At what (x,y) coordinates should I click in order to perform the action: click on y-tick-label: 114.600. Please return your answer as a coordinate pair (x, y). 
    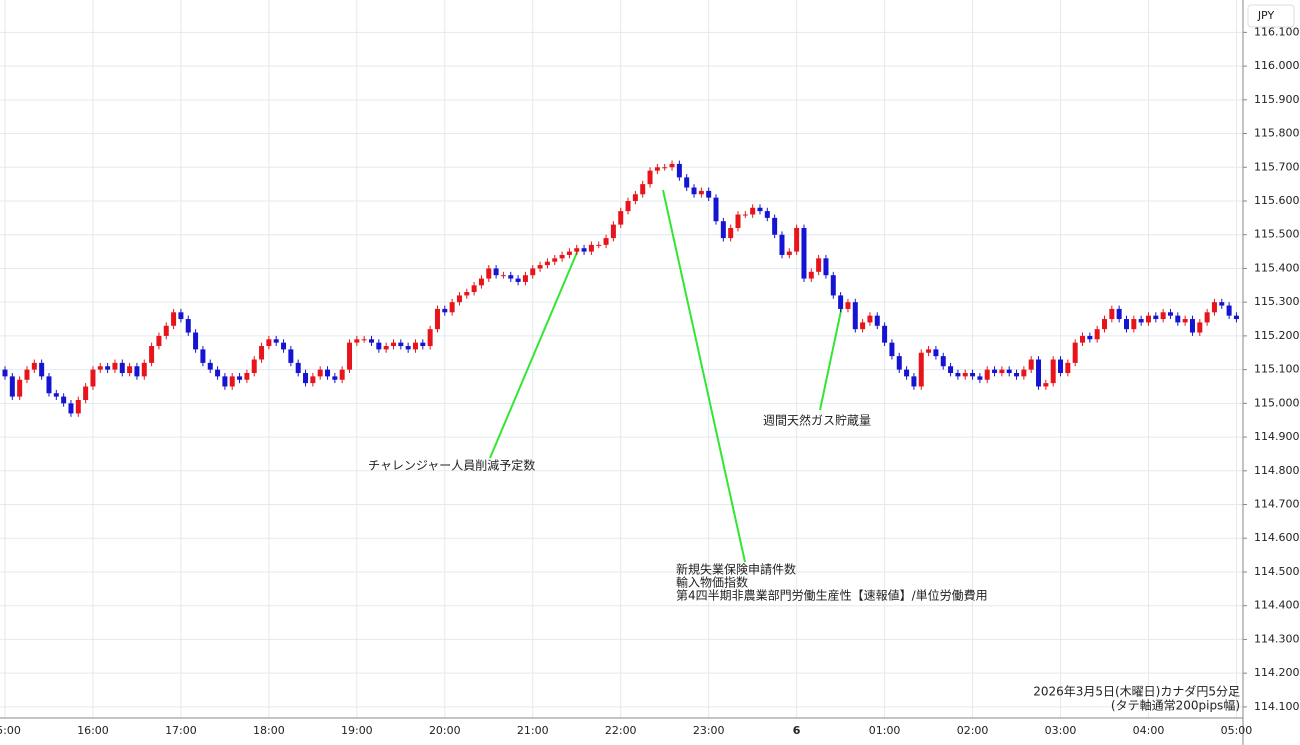
    Looking at the image, I should click on (1277, 537).